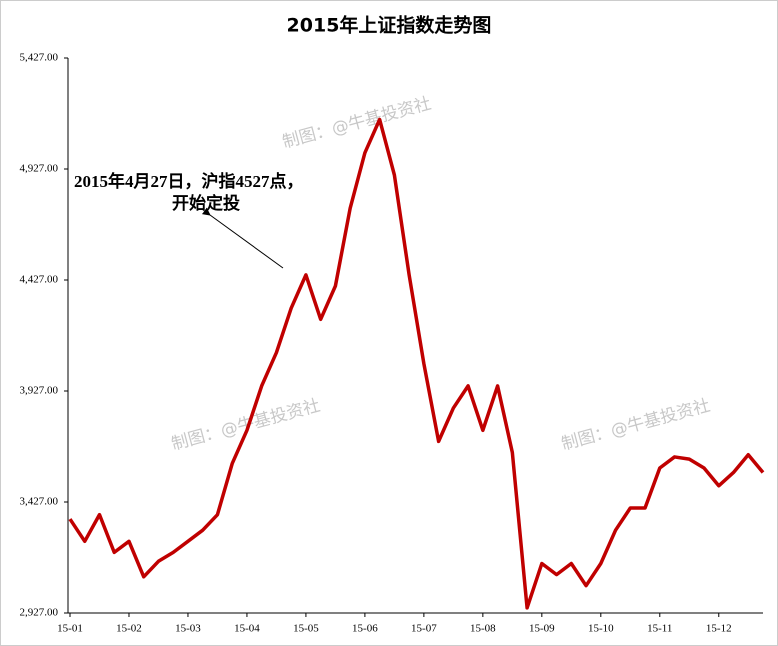 The width and height of the screenshot is (778, 646). I want to click on x-tick-label: 15-08, so click(483, 629).